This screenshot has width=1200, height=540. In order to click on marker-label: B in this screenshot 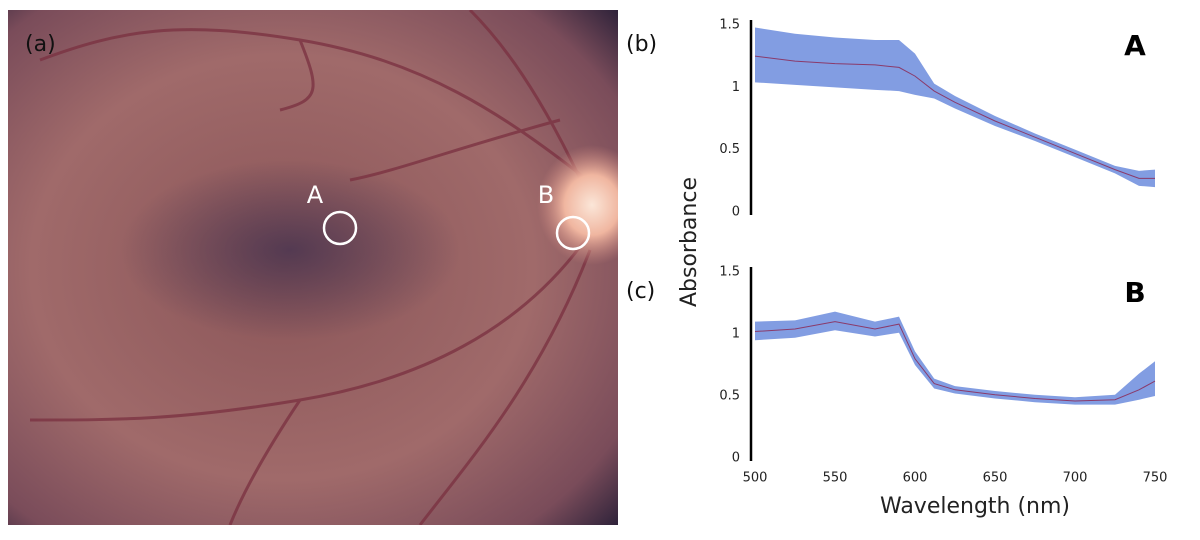, I will do `click(546, 195)`.